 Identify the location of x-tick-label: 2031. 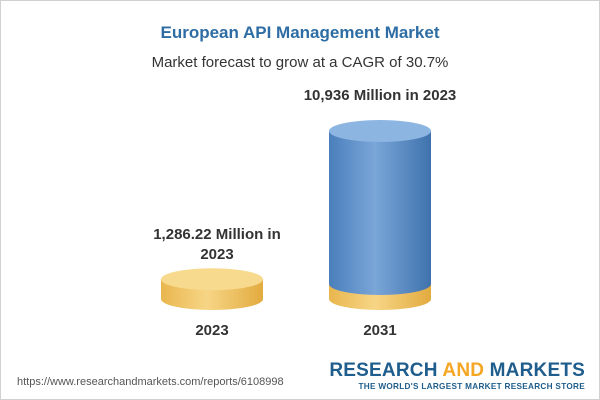
(379, 330).